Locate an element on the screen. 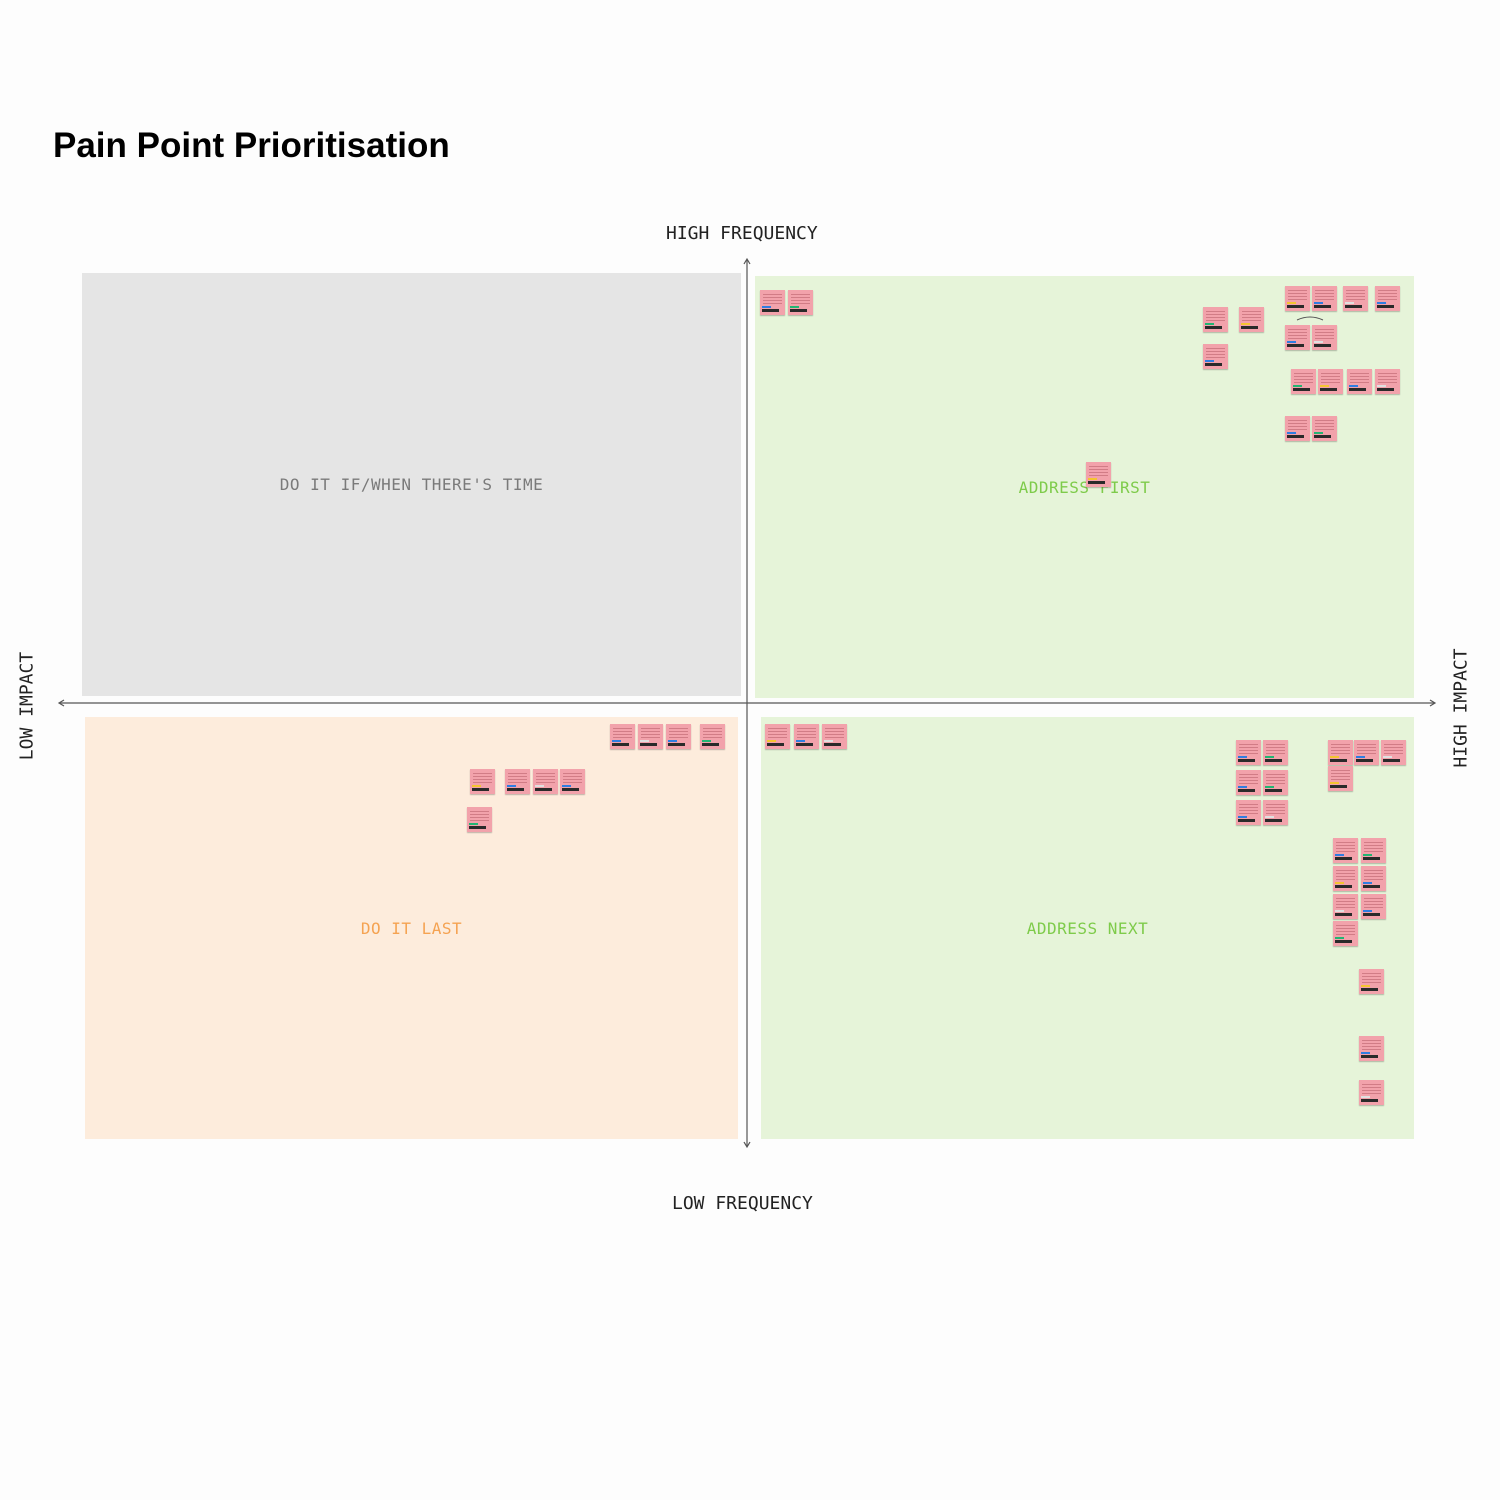 This screenshot has height=1500, width=1500. axis-label-low-impact: LOW IMPACT is located at coordinates (27, 706).